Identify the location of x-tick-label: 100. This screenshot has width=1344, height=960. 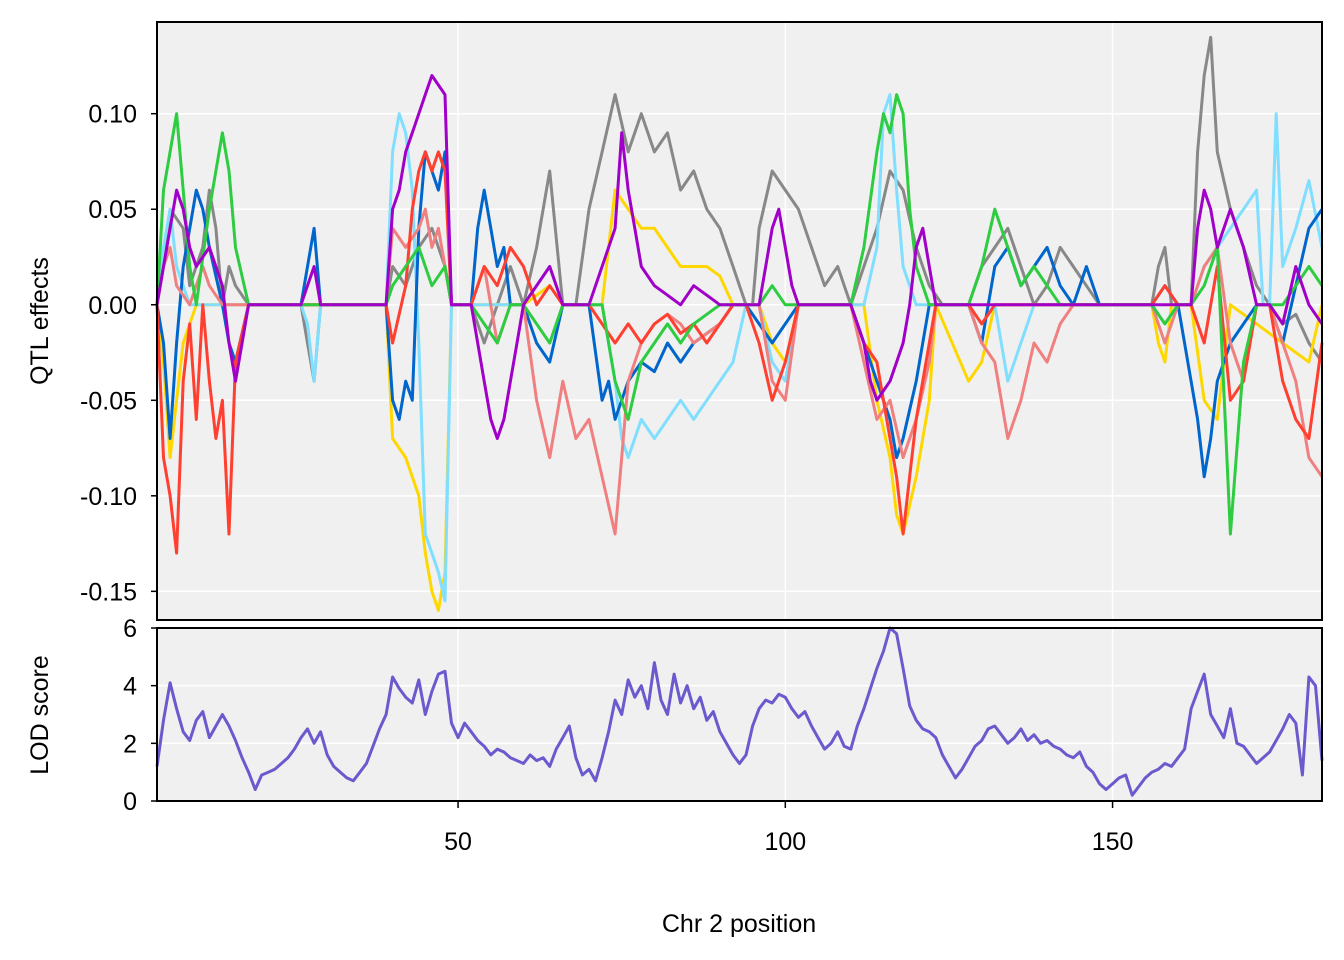
(785, 842).